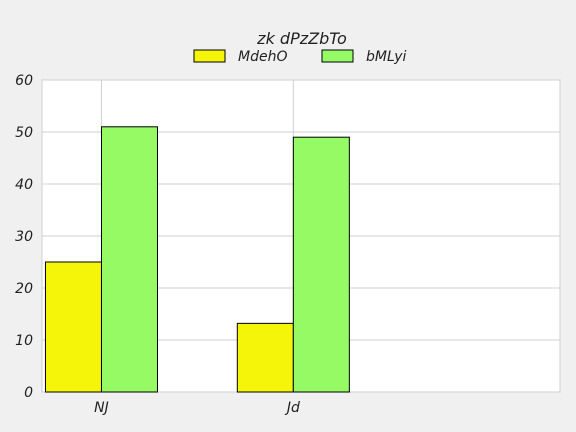 The image size is (576, 432). What do you see at coordinates (28, 393) in the screenshot?
I see `y-tick-label: 0` at bounding box center [28, 393].